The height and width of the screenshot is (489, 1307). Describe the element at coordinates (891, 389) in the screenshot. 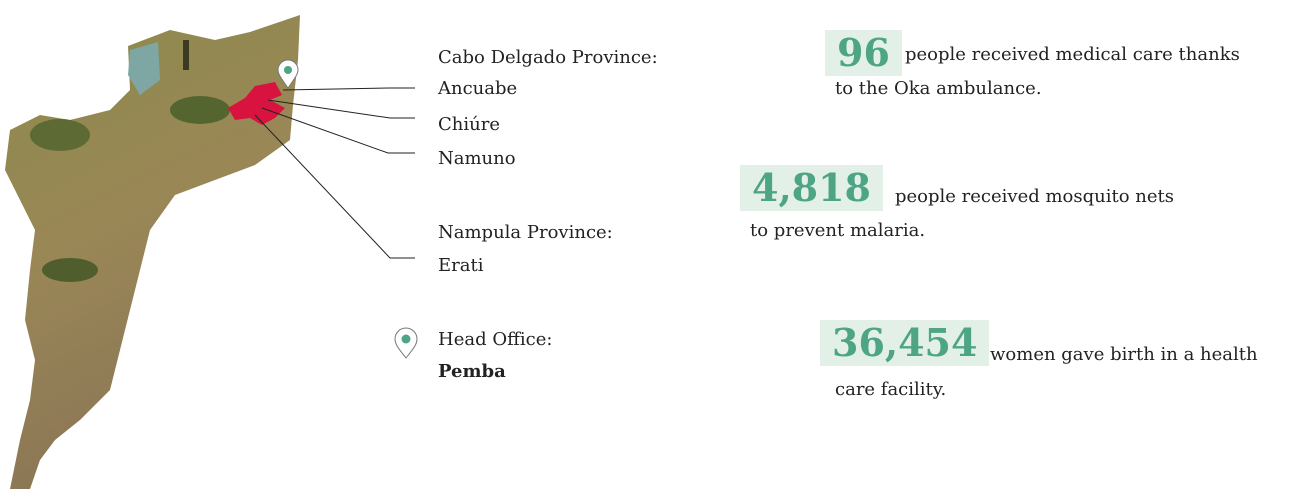

I see `stat-text: care facility.` at that location.